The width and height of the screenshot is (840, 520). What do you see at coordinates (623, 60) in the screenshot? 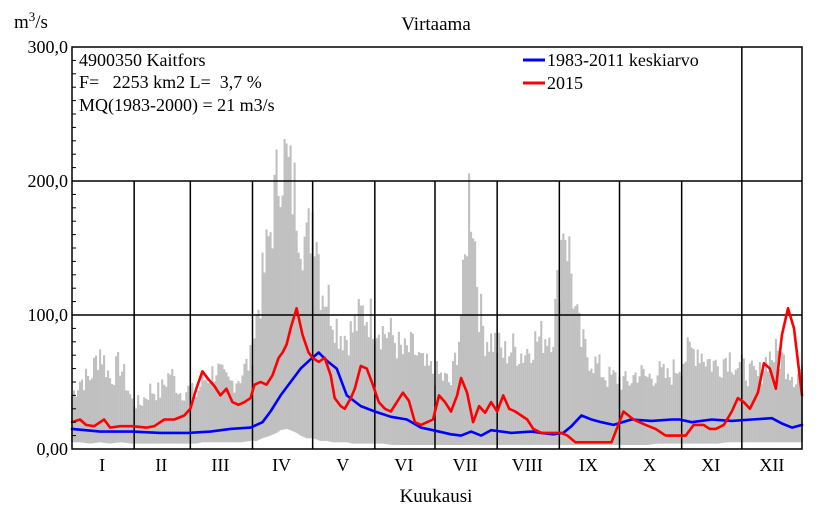
I see `legend-label-mean: 1983-2011 keskiarvo` at bounding box center [623, 60].